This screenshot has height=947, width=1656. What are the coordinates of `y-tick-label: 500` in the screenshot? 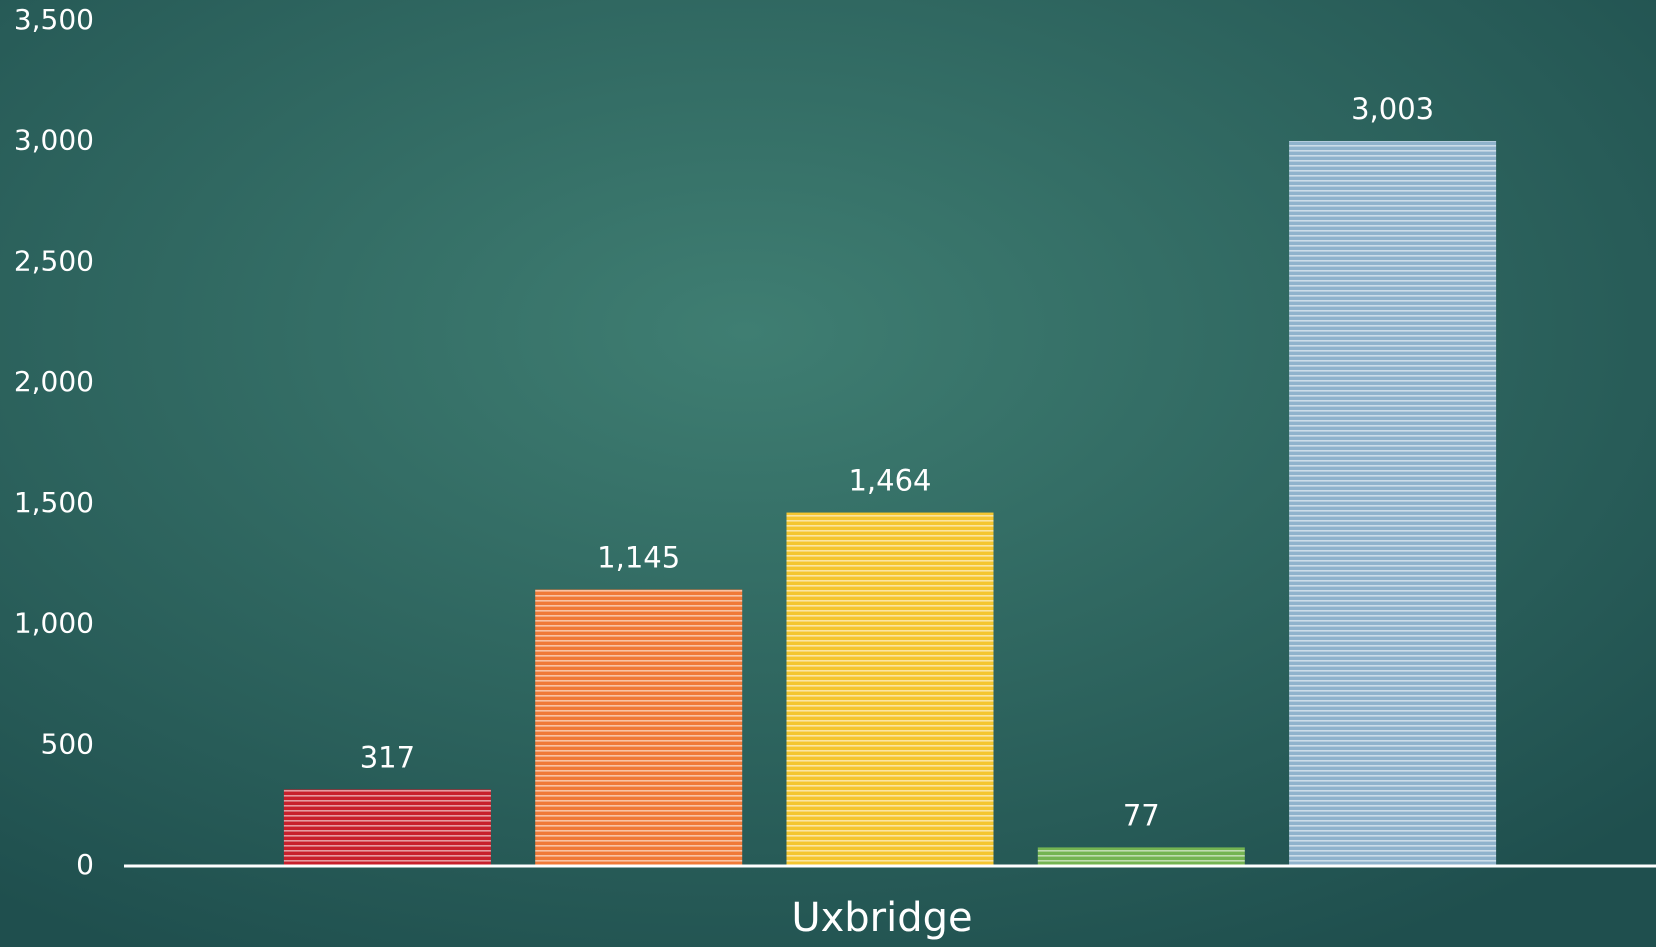 It's located at (67, 743).